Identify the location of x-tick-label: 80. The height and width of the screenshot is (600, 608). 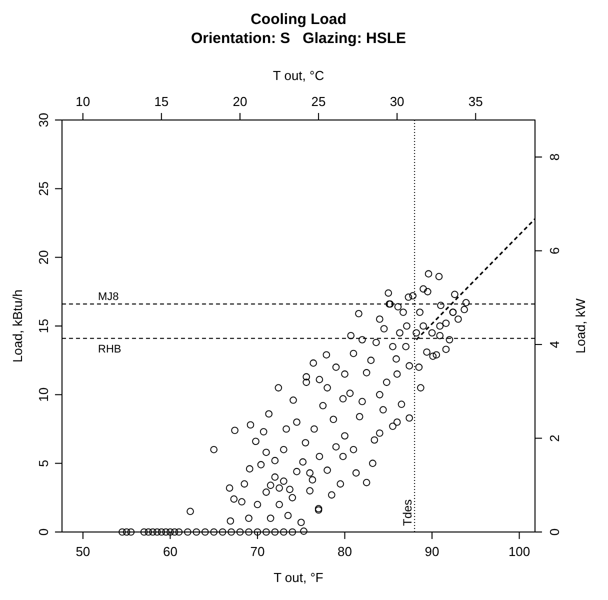
(345, 551).